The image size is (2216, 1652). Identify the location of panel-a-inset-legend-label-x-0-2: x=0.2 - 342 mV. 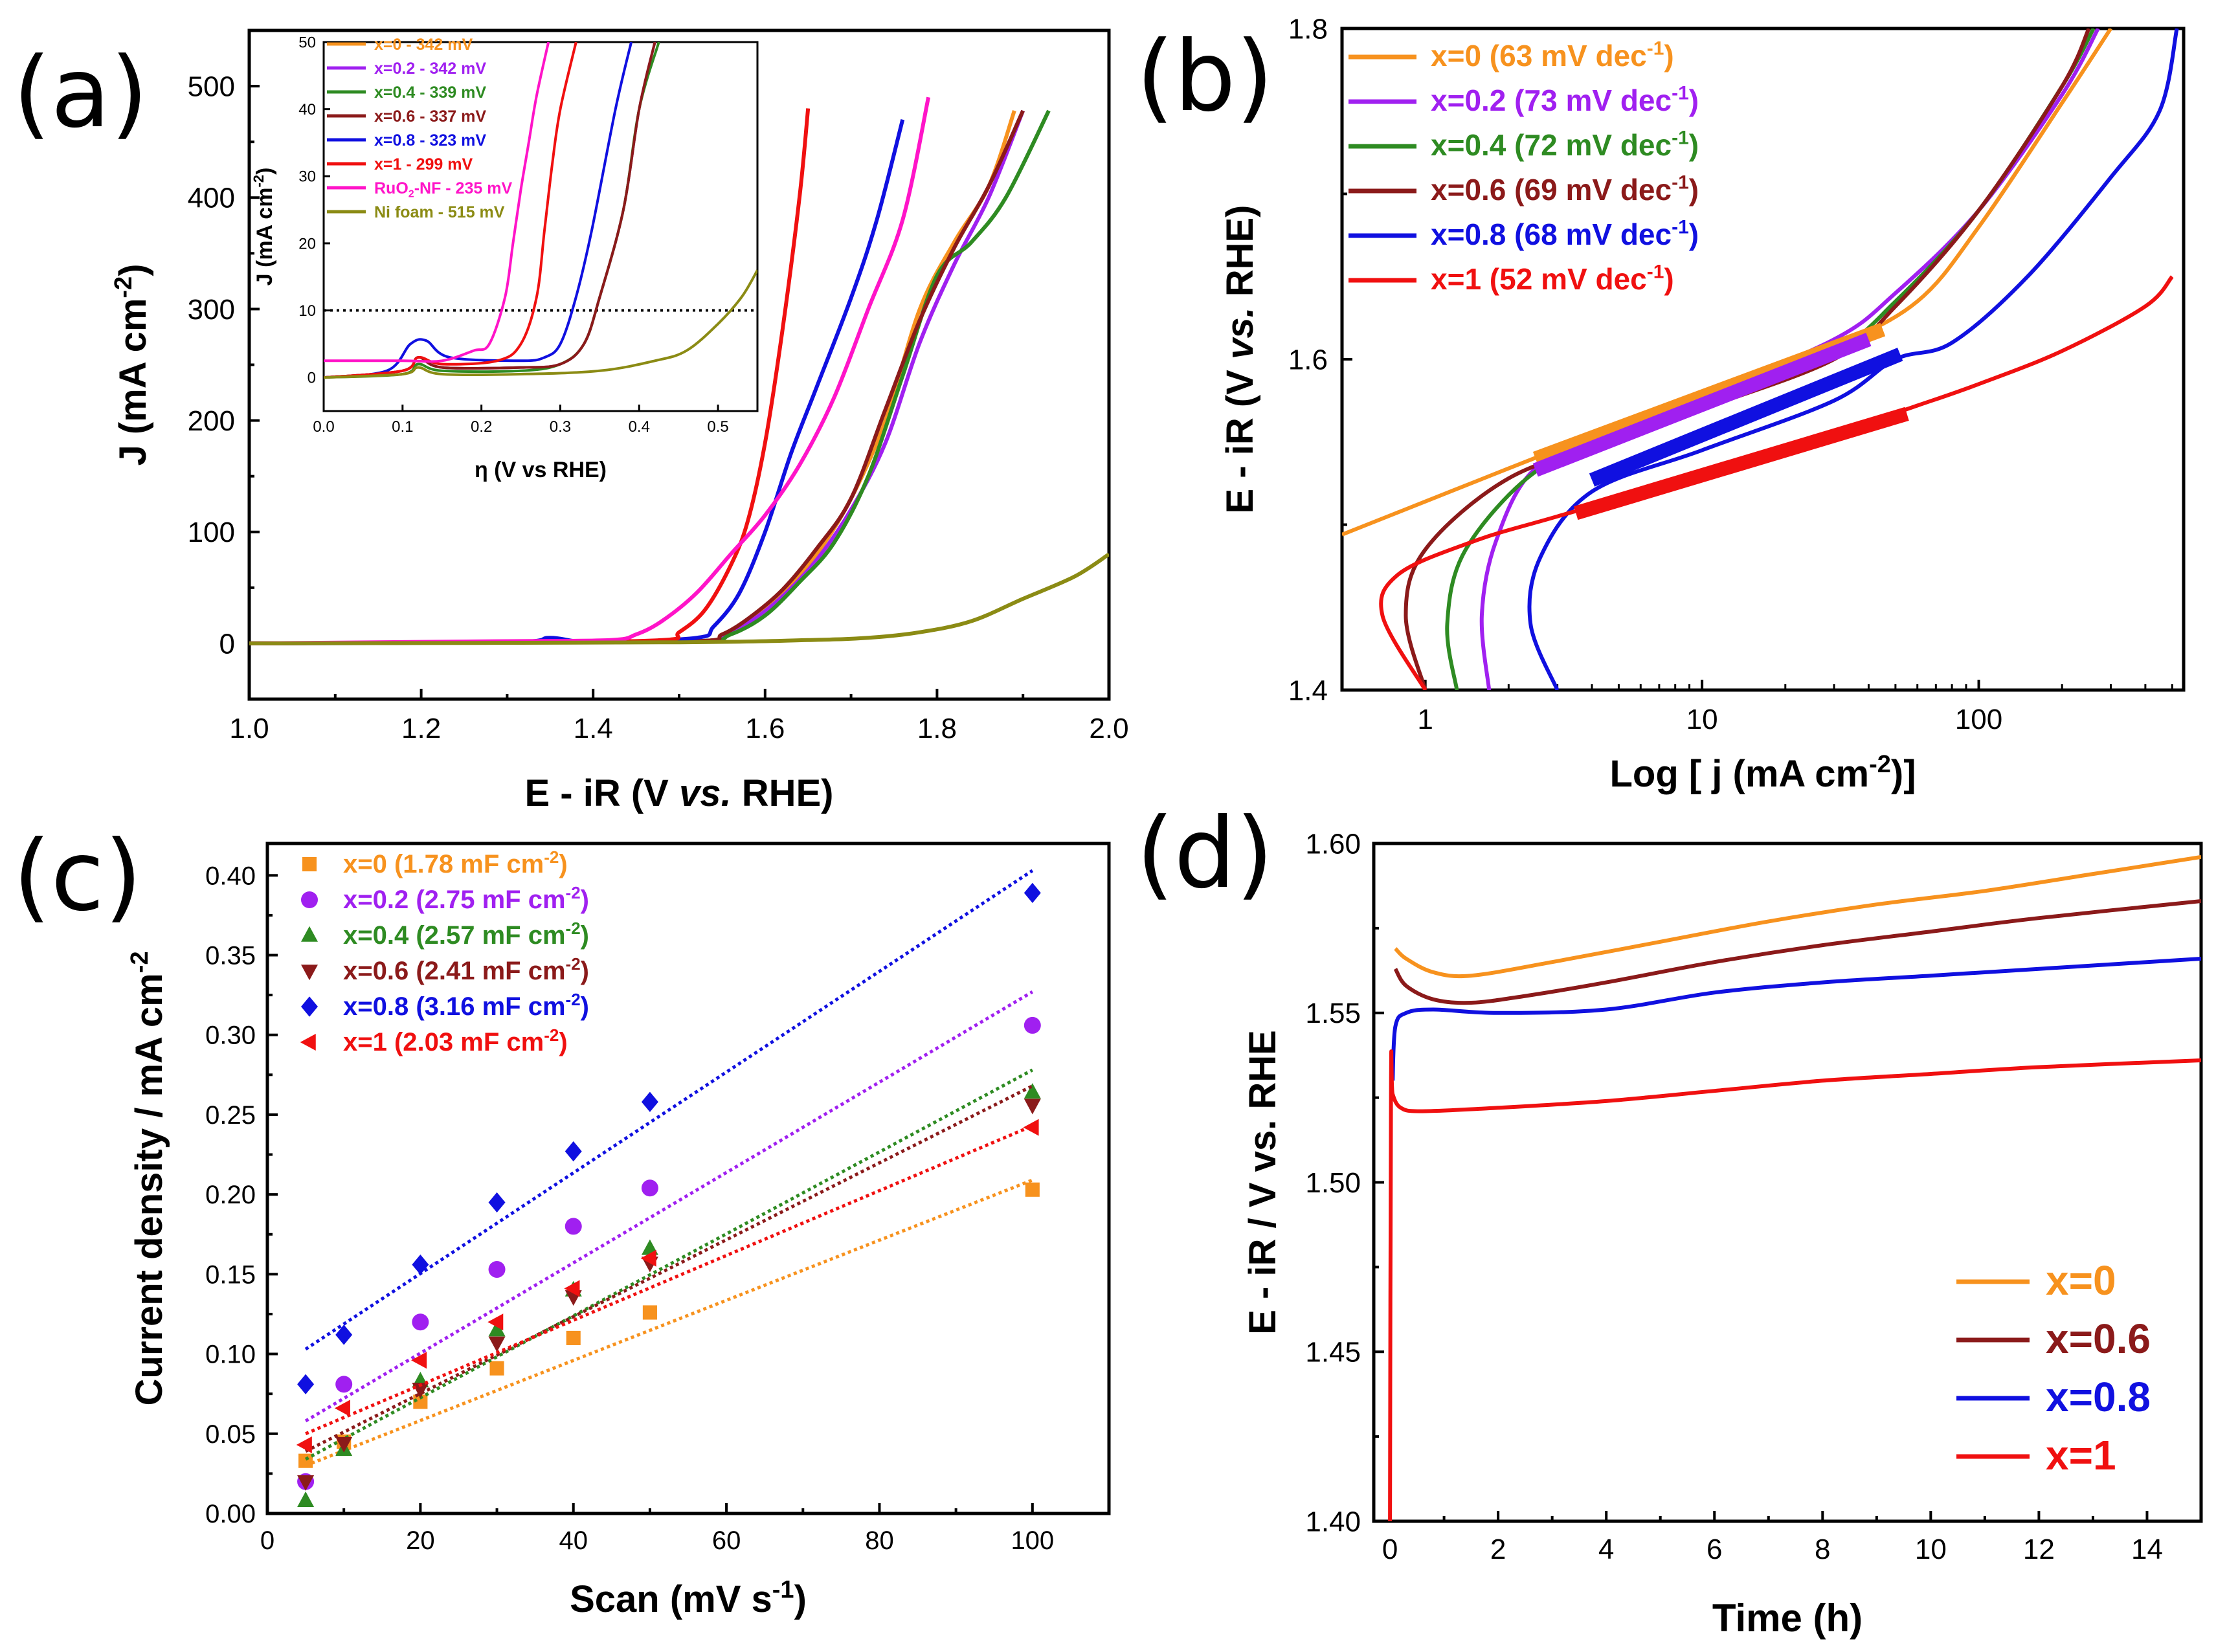
(430, 69).